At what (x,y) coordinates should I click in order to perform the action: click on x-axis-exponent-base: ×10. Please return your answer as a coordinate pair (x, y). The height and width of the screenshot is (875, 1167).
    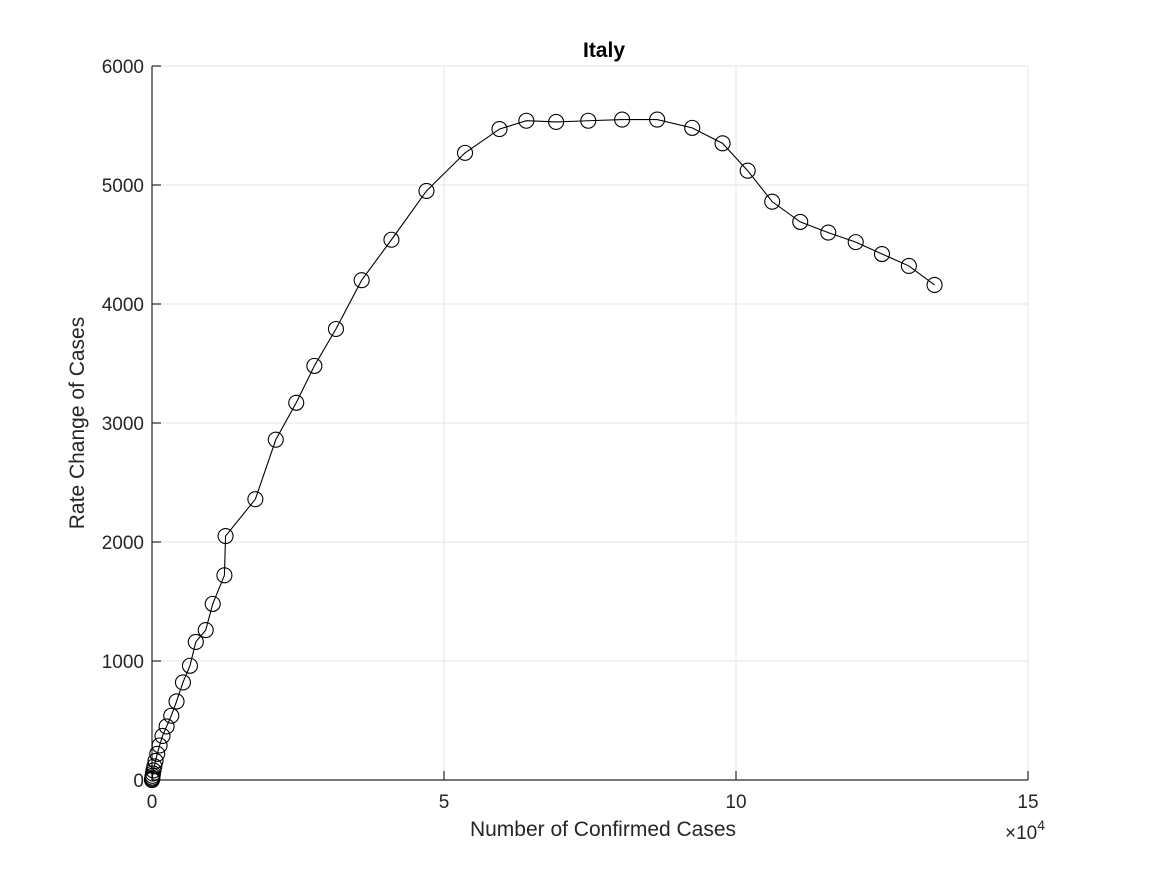
    Looking at the image, I should click on (1021, 833).